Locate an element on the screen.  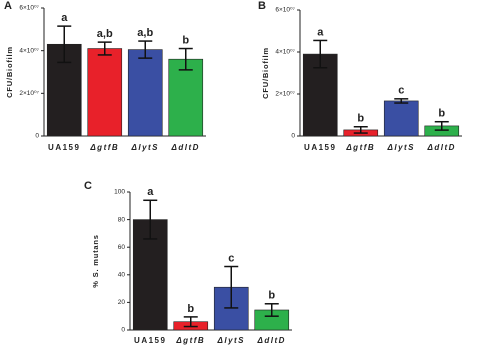
panel-label: B is located at coordinates (262, 6).